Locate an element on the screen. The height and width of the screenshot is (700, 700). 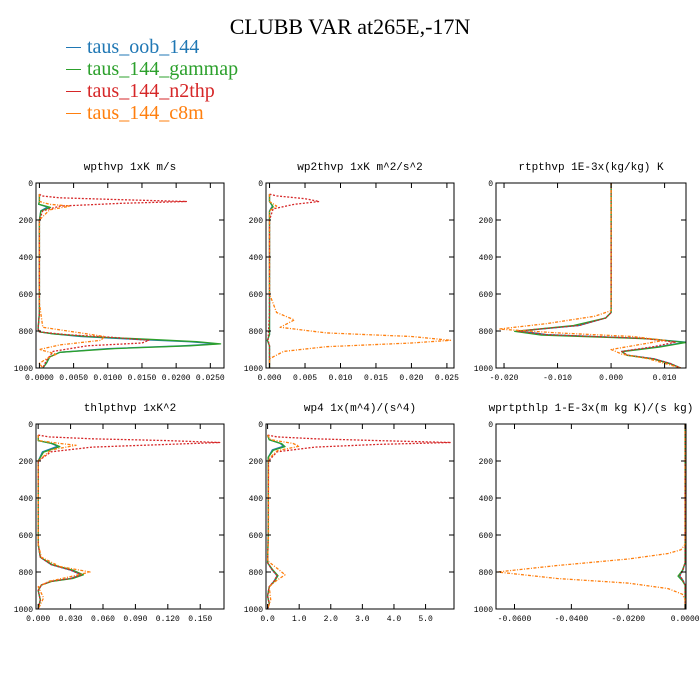
x-tick-label: 5.0 is located at coordinates (425, 619).